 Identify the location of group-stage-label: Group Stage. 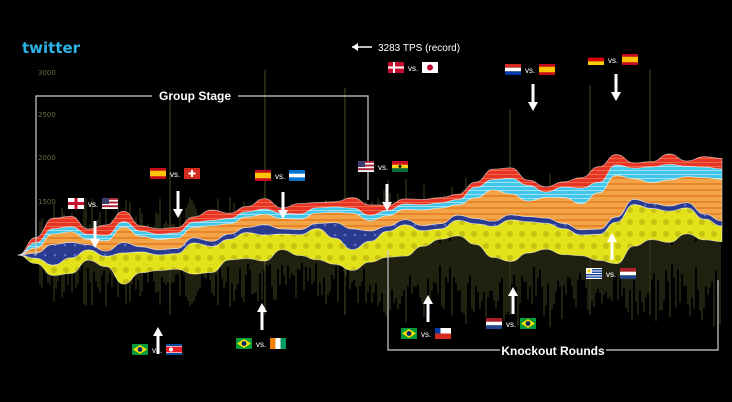
(195, 96).